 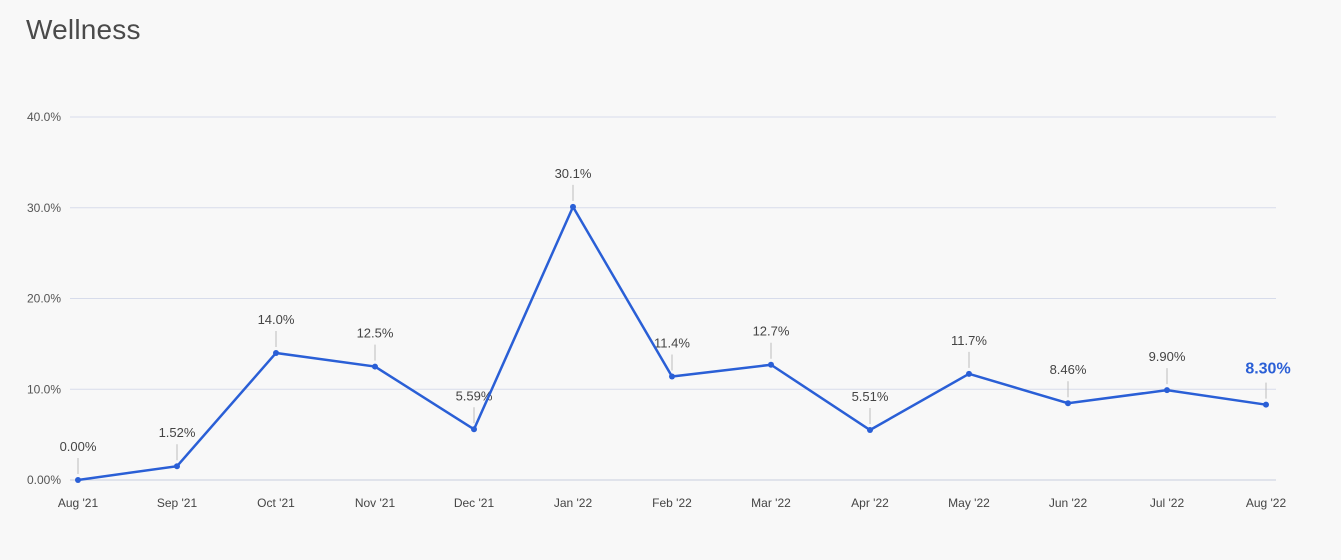 What do you see at coordinates (44, 480) in the screenshot?
I see `y-tick-label: 0.00%` at bounding box center [44, 480].